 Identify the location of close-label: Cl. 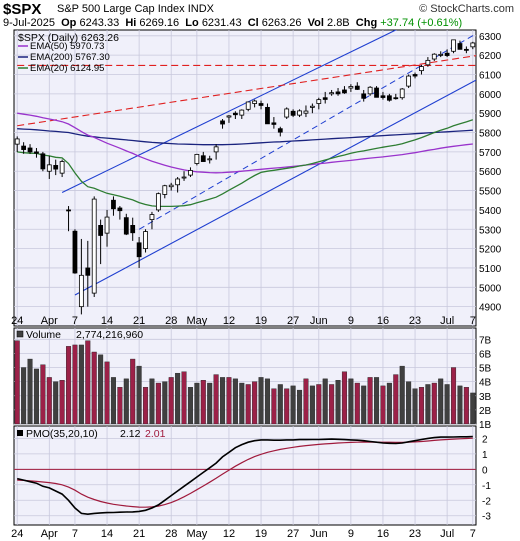
(253, 23).